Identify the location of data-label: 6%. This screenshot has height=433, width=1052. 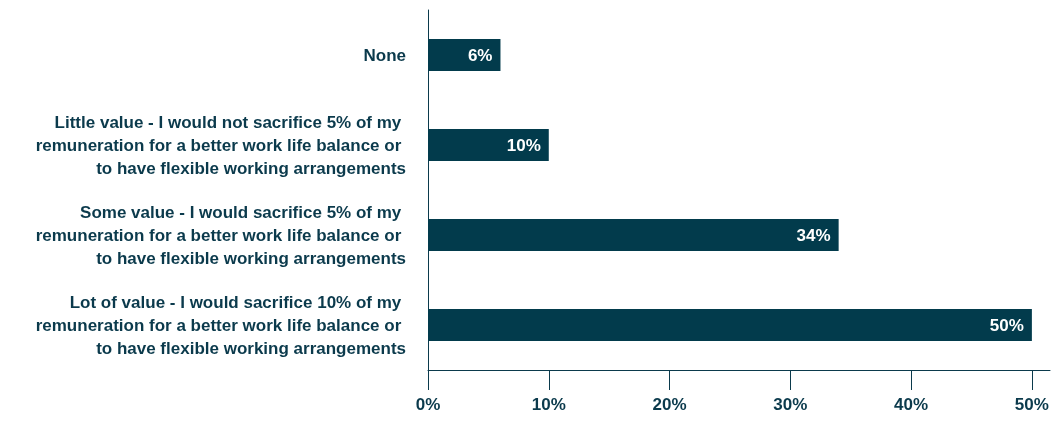
(480, 55).